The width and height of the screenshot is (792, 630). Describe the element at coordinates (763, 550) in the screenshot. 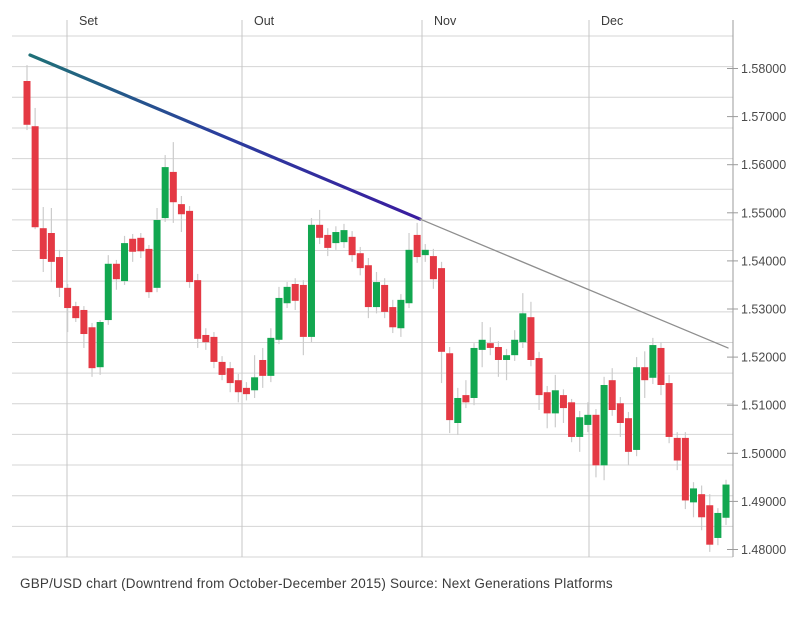

I see `y-axis-label: 1.48000` at that location.